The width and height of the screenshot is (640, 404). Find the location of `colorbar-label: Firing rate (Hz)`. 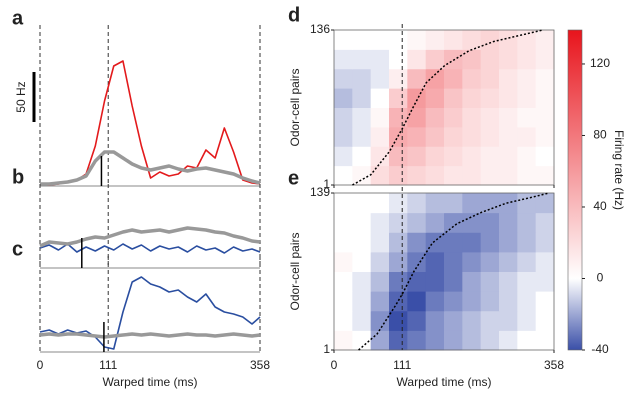

colorbar-label: Firing rate (Hz) is located at coordinates (619, 170).